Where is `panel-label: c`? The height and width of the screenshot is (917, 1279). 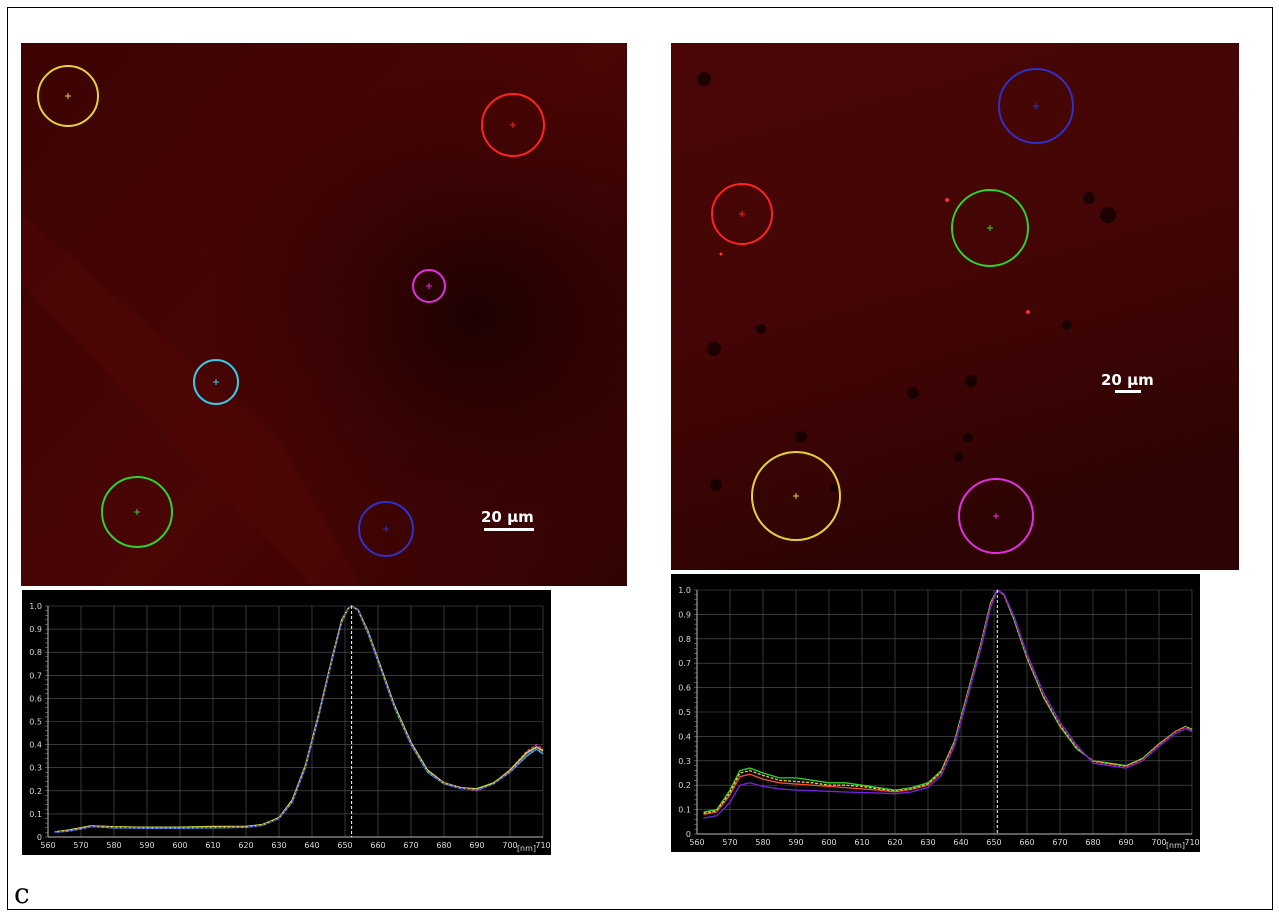
panel-label: c is located at coordinates (22, 894).